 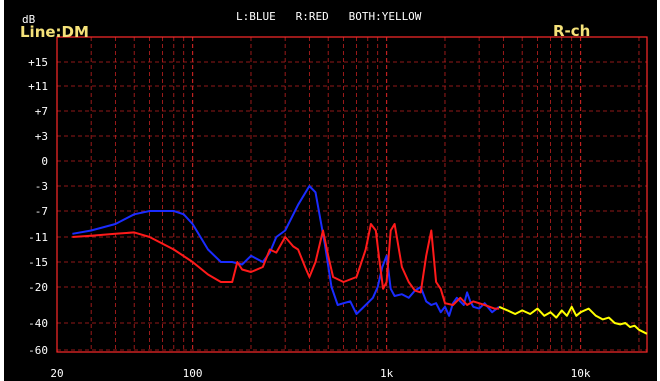 What do you see at coordinates (38, 262) in the screenshot?
I see `y-tick-label: -15` at bounding box center [38, 262].